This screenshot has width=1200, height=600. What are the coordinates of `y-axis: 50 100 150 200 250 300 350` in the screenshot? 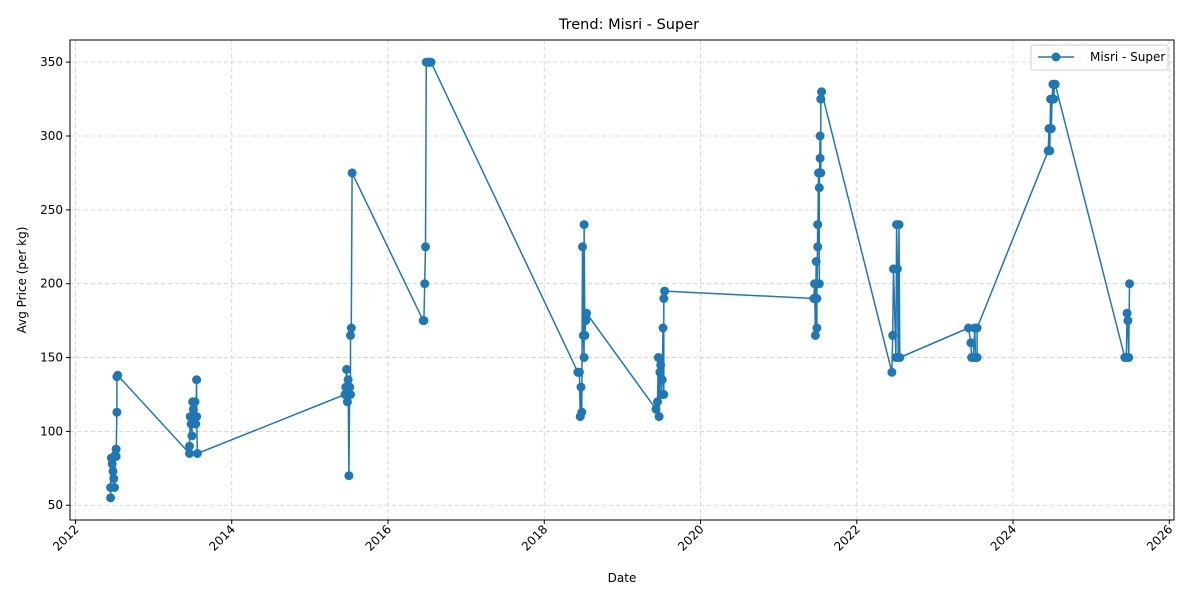 It's located at (55, 283).